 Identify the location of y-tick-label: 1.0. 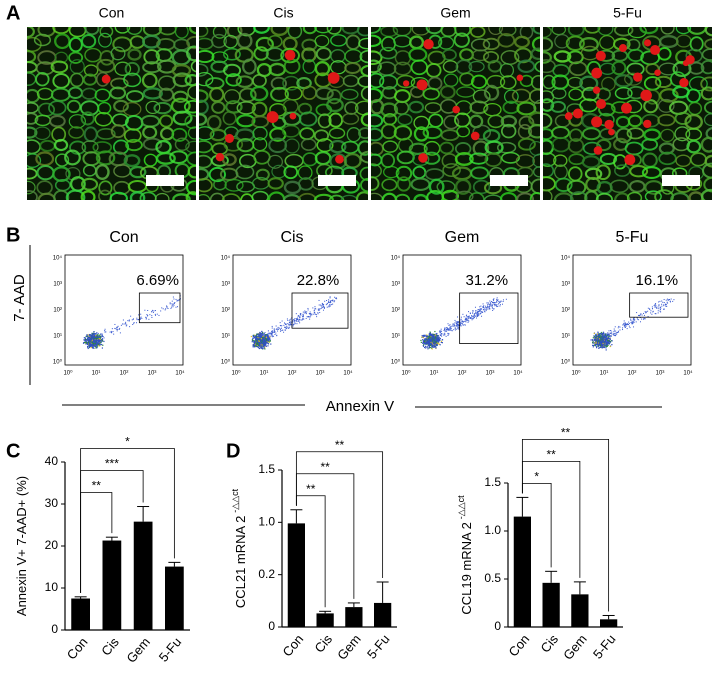
(492, 530).